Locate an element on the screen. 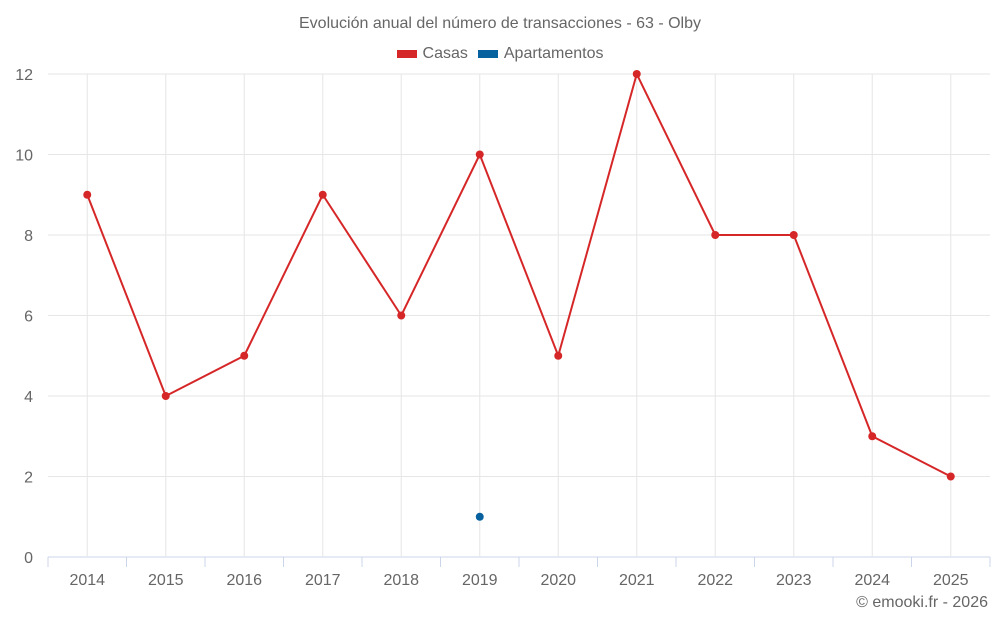 The height and width of the screenshot is (625, 1000). x-tick-label: 2019 is located at coordinates (480, 580).